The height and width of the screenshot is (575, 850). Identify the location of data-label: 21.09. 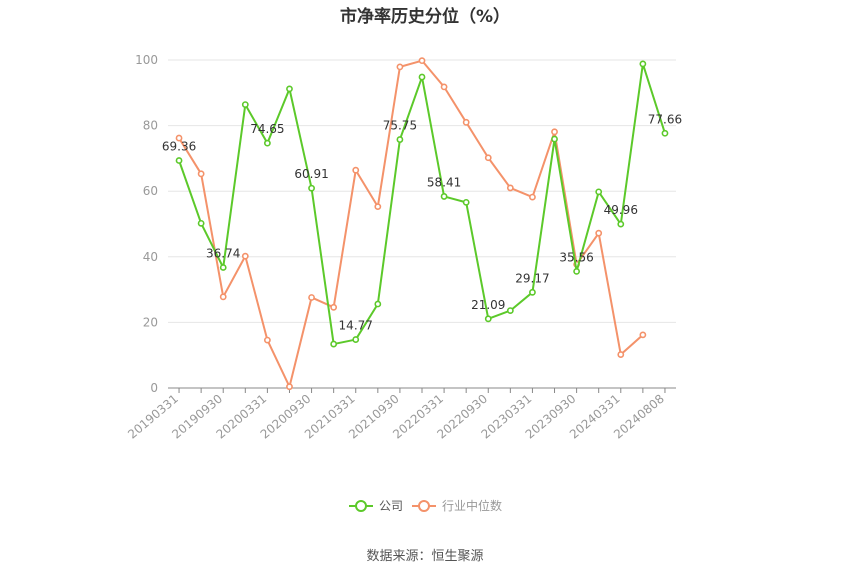
(488, 305).